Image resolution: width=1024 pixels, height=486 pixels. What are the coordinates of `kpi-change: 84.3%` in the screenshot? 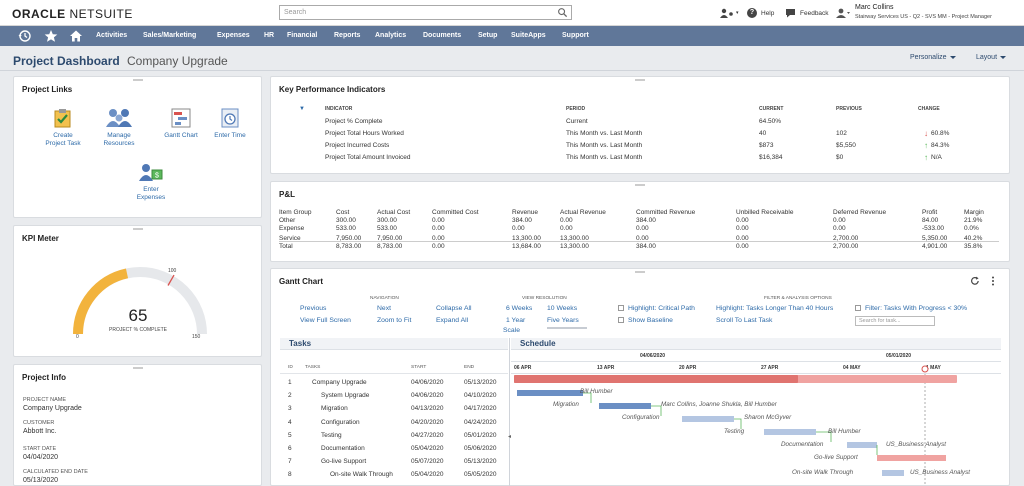 It's located at (940, 145).